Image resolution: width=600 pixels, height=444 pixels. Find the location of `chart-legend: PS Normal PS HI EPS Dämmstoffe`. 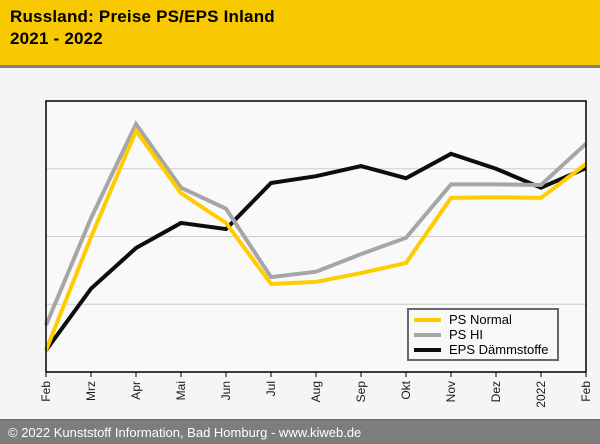

chart-legend: PS Normal PS HI EPS Dämmstoffe is located at coordinates (483, 334).